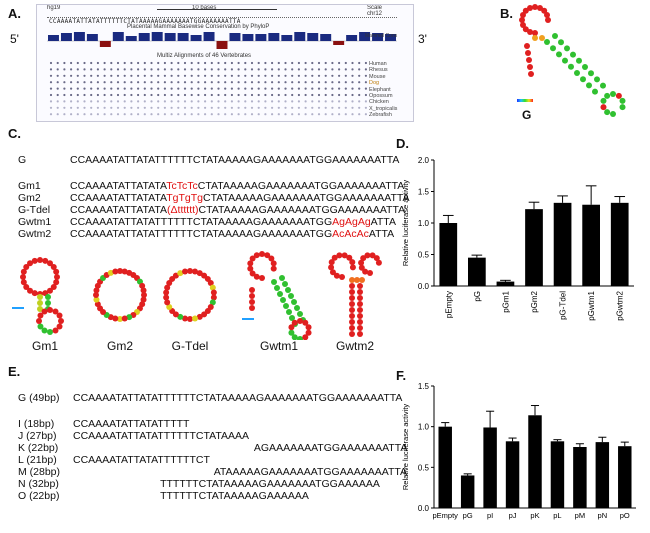  I want to click on bar, so click(445, 467).